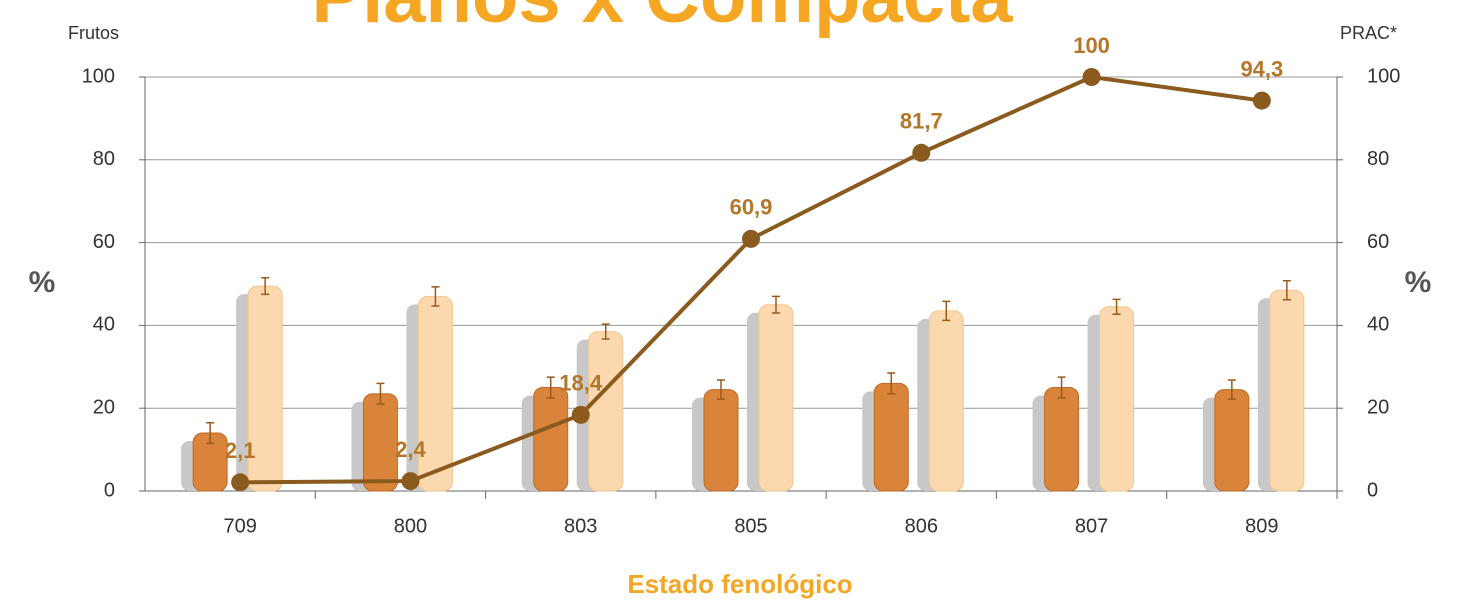 This screenshot has height=613, width=1461. I want to click on y2-tick-label: 0, so click(1372, 490).